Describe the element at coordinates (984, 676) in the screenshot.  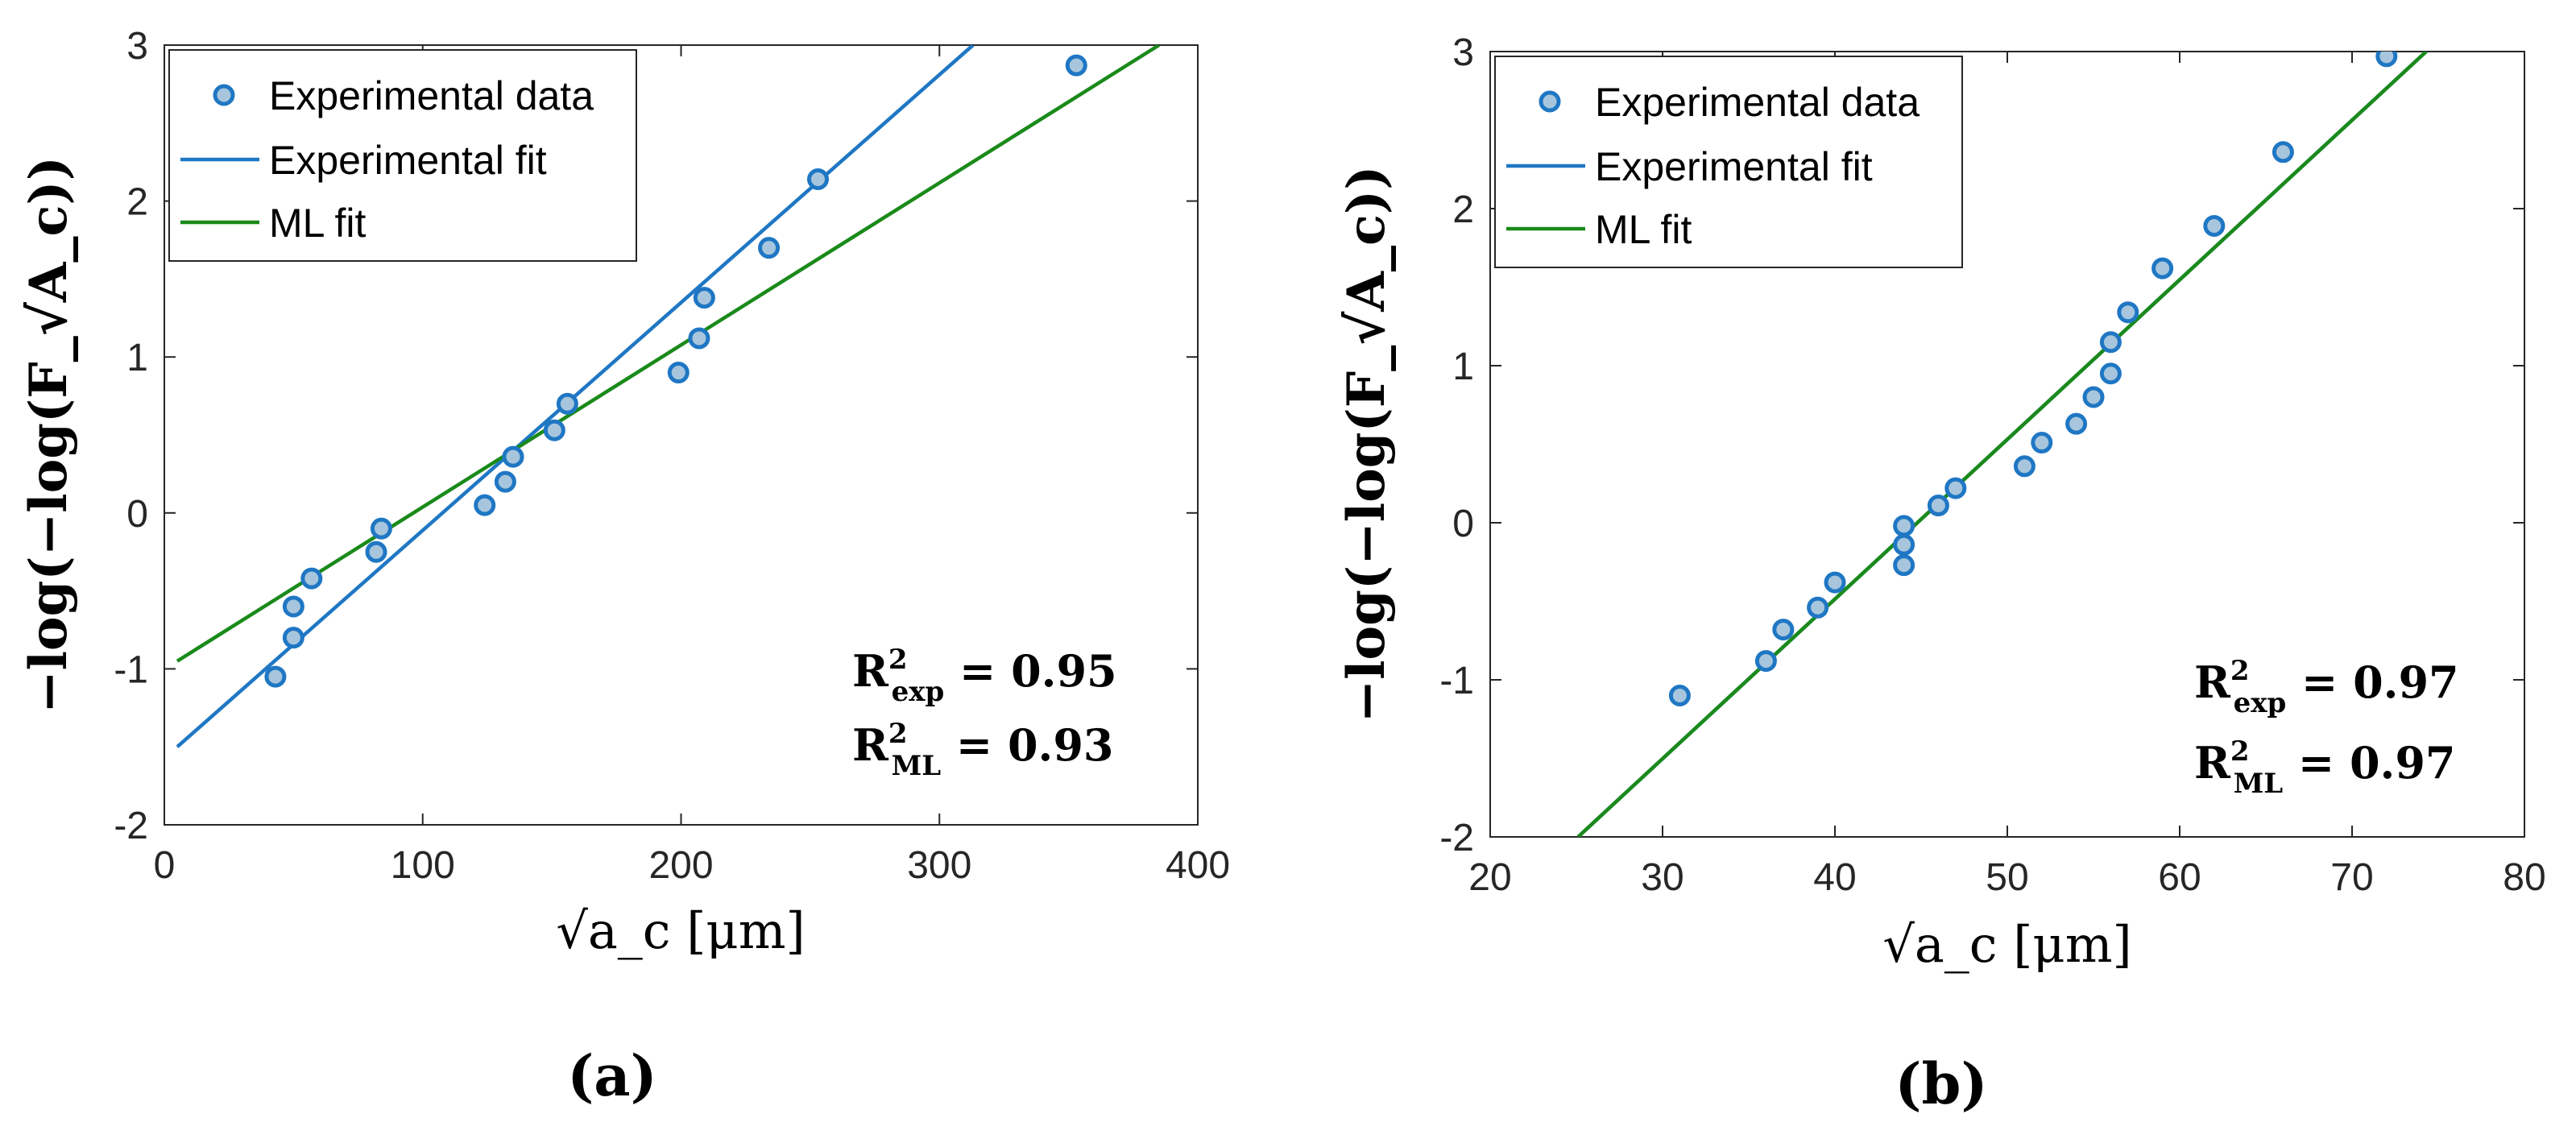
I see `r2-experimental: R2 exp = 0.95` at that location.